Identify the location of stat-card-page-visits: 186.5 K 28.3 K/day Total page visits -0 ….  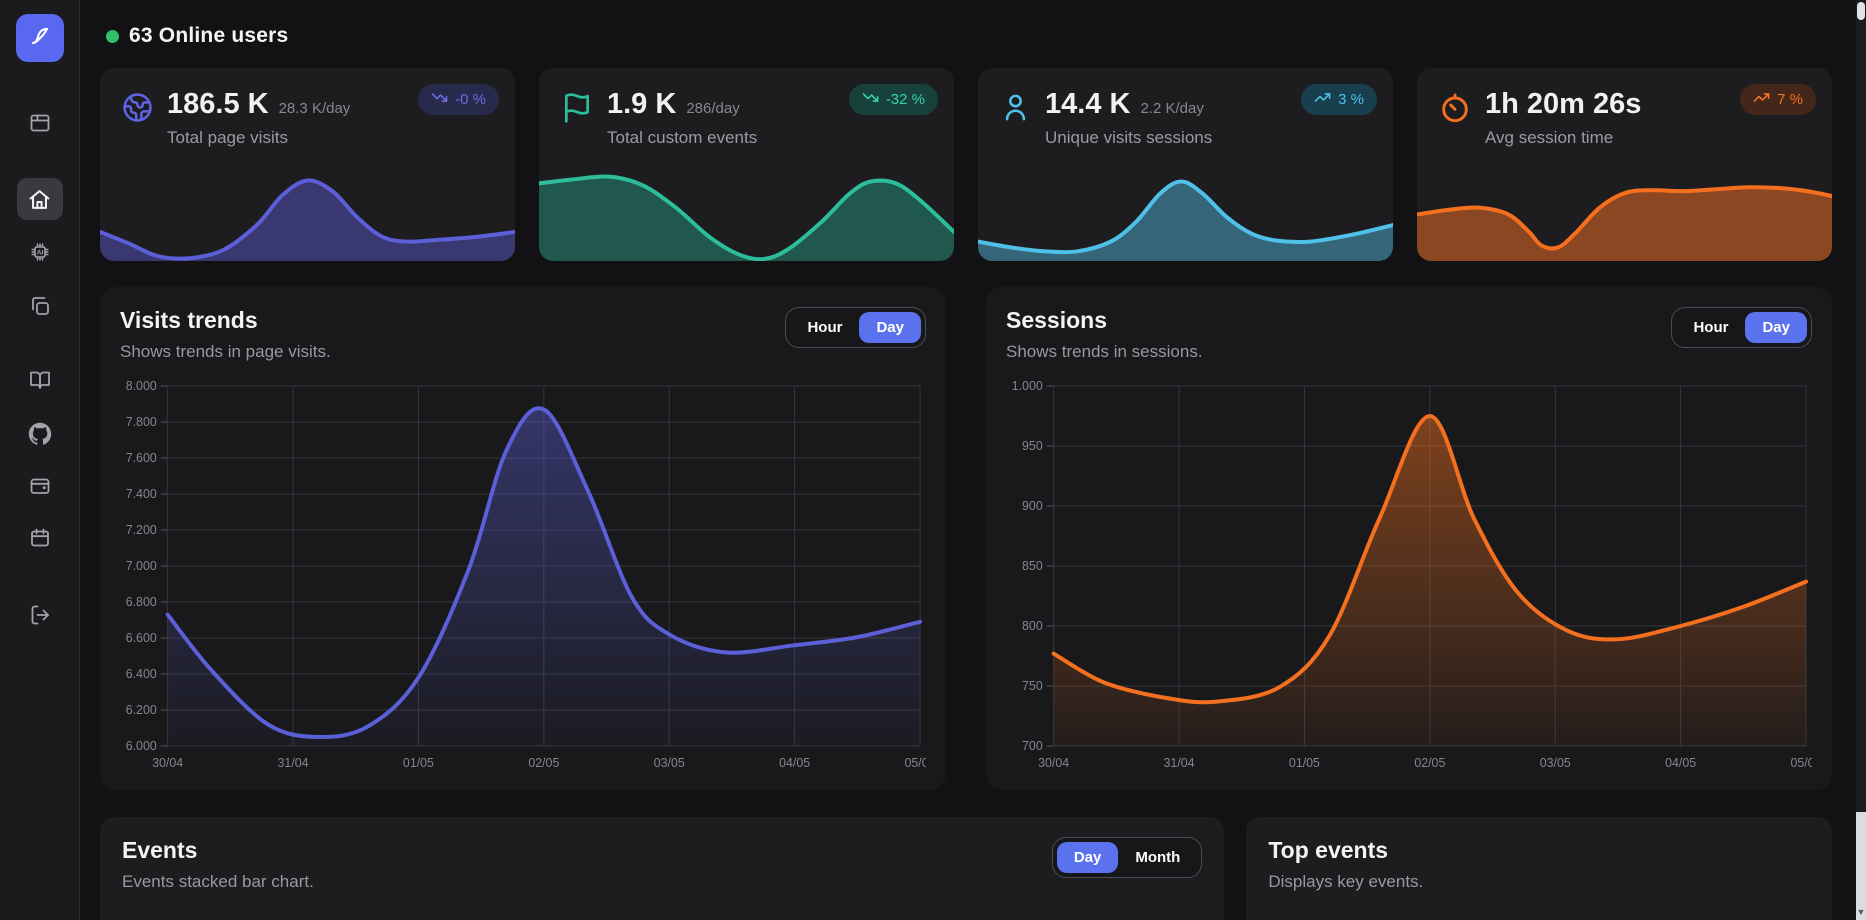
(307, 164).